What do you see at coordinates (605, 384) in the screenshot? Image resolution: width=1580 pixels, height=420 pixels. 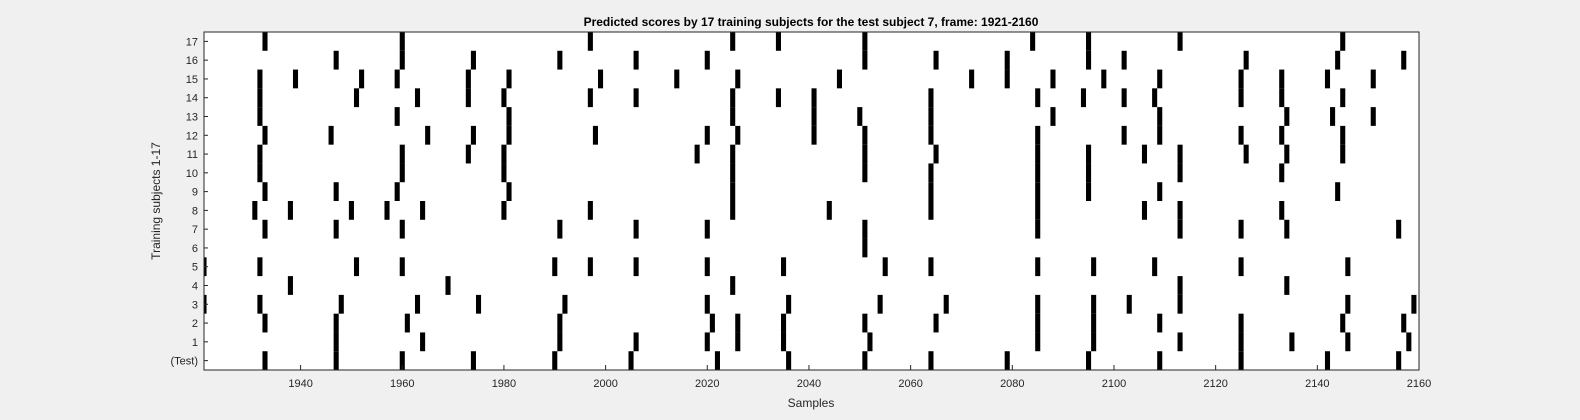 I see `x-tick-label-3: 2000` at bounding box center [605, 384].